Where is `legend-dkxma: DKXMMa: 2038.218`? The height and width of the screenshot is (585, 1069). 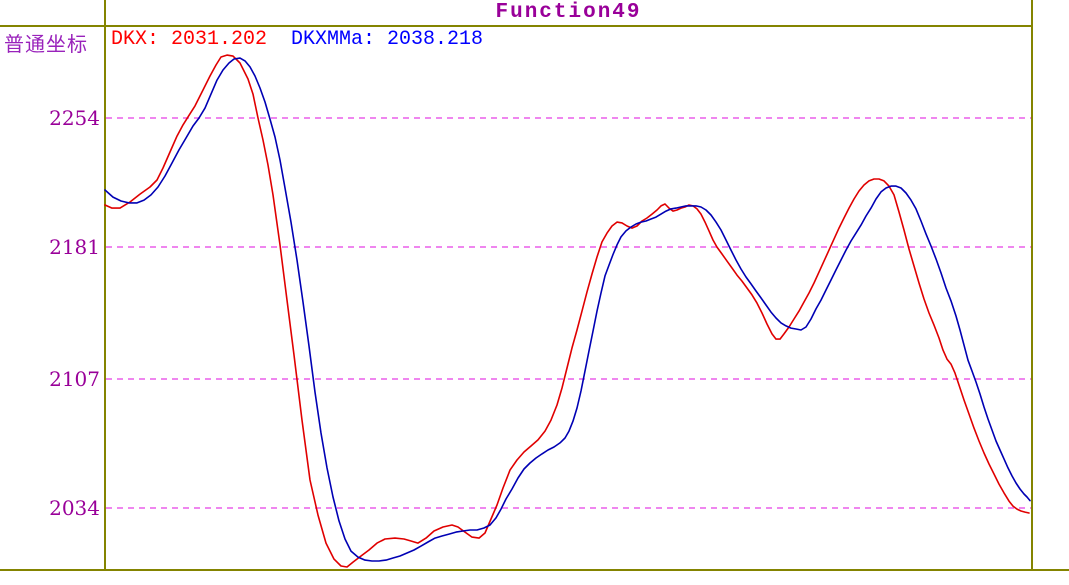
legend-dkxma: DKXMMa: 2038.218 is located at coordinates (387, 39).